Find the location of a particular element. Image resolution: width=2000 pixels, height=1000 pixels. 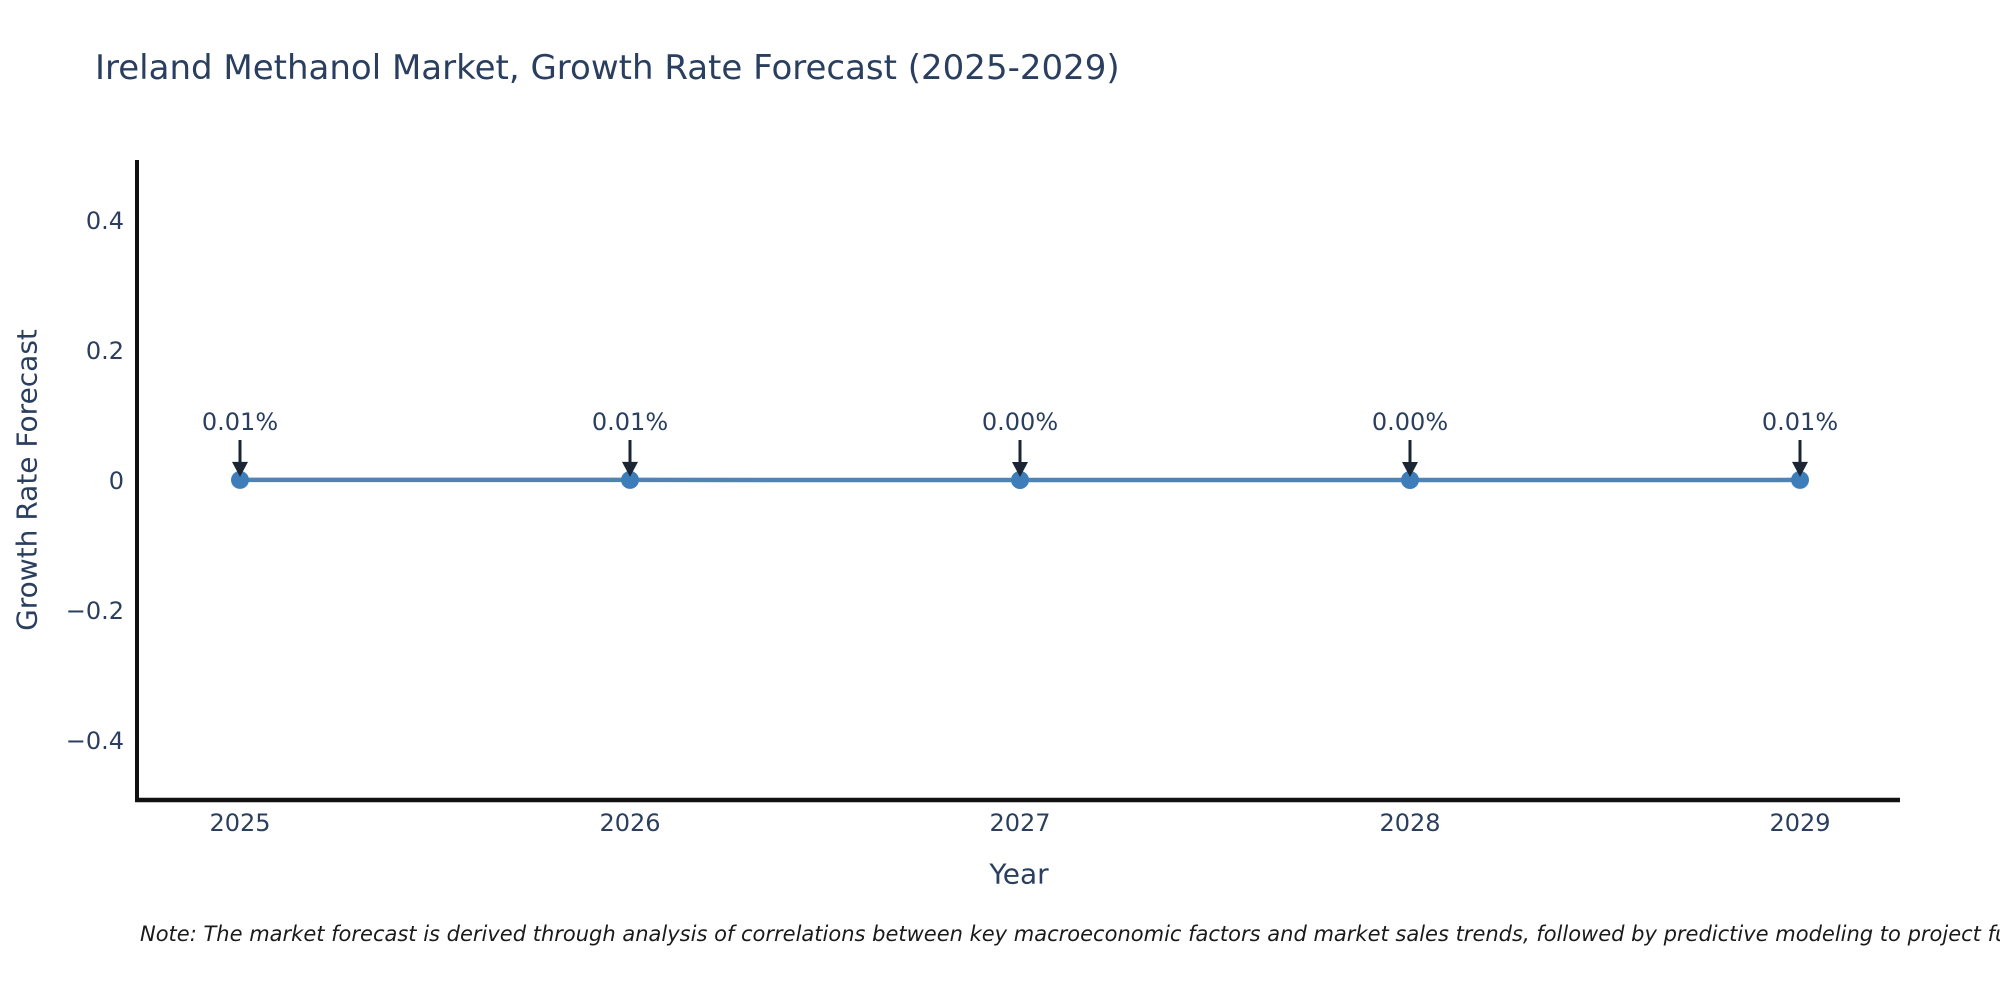

x-axis-title: Year is located at coordinates (1019, 874).